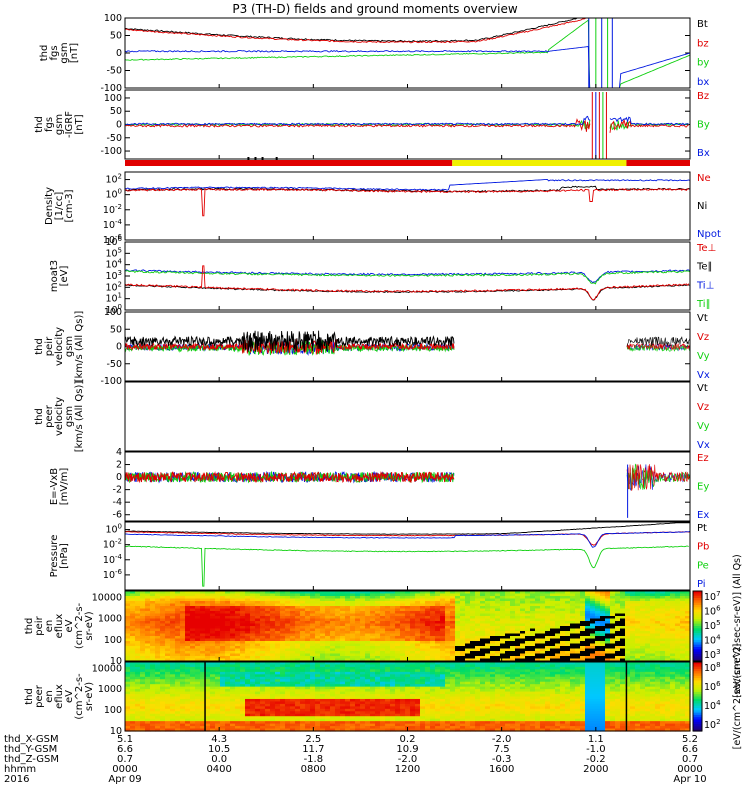  What do you see at coordinates (737, 697) in the screenshot?
I see `colorbar-2-label: [eV/(cm^2-sec-sr-eV)]` at bounding box center [737, 697].